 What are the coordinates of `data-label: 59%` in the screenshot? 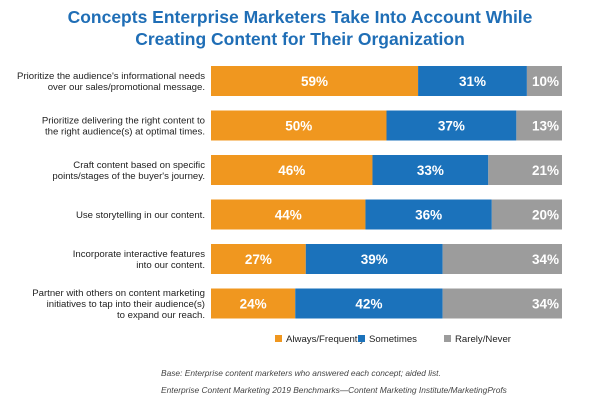 It's located at (314, 81).